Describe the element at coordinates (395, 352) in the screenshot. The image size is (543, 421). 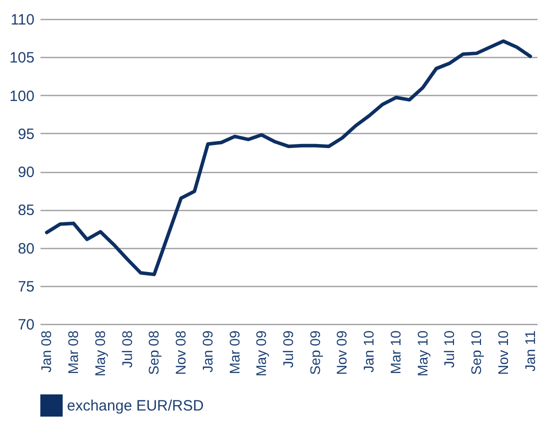
I see `x-tick-label: Mar 10` at that location.